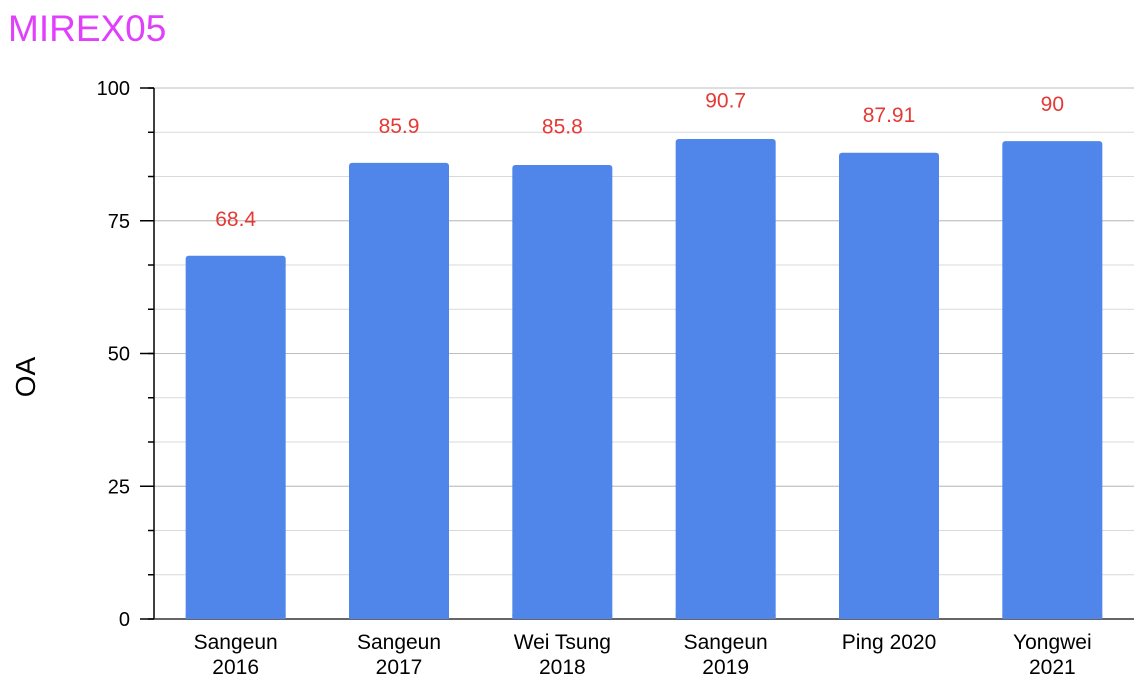 This screenshot has width=1142, height=688. What do you see at coordinates (562, 642) in the screenshot?
I see `x-tick-label: Wei Tsung` at bounding box center [562, 642].